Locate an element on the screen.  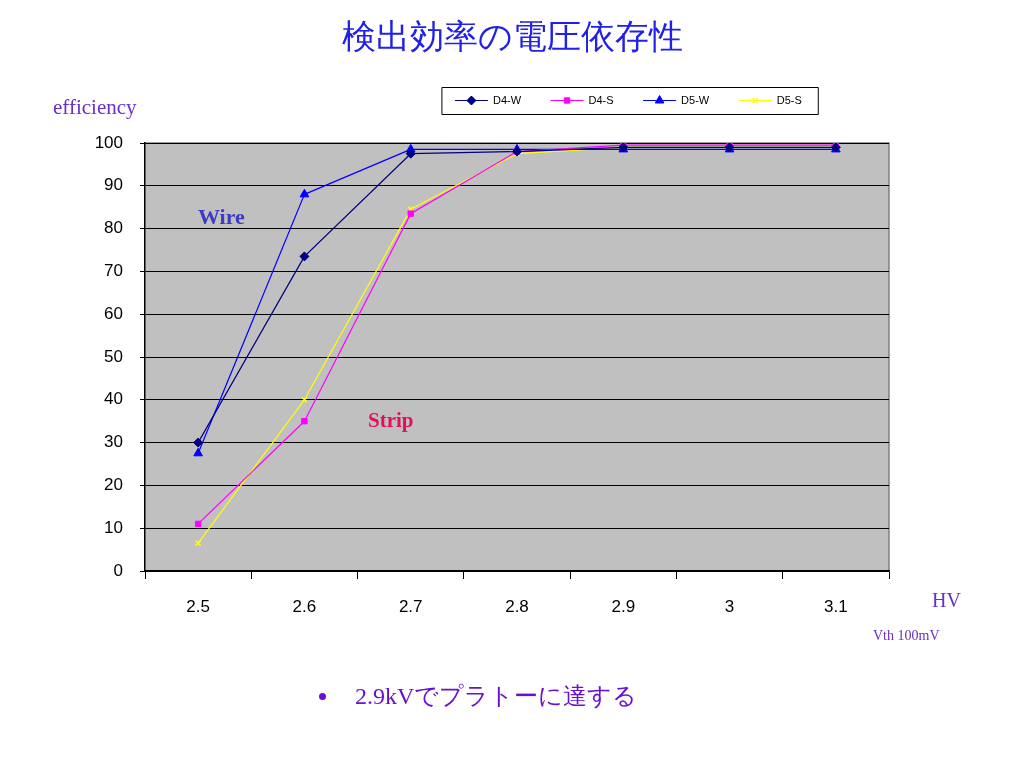
legend-label: D5-S is located at coordinates (789, 99).